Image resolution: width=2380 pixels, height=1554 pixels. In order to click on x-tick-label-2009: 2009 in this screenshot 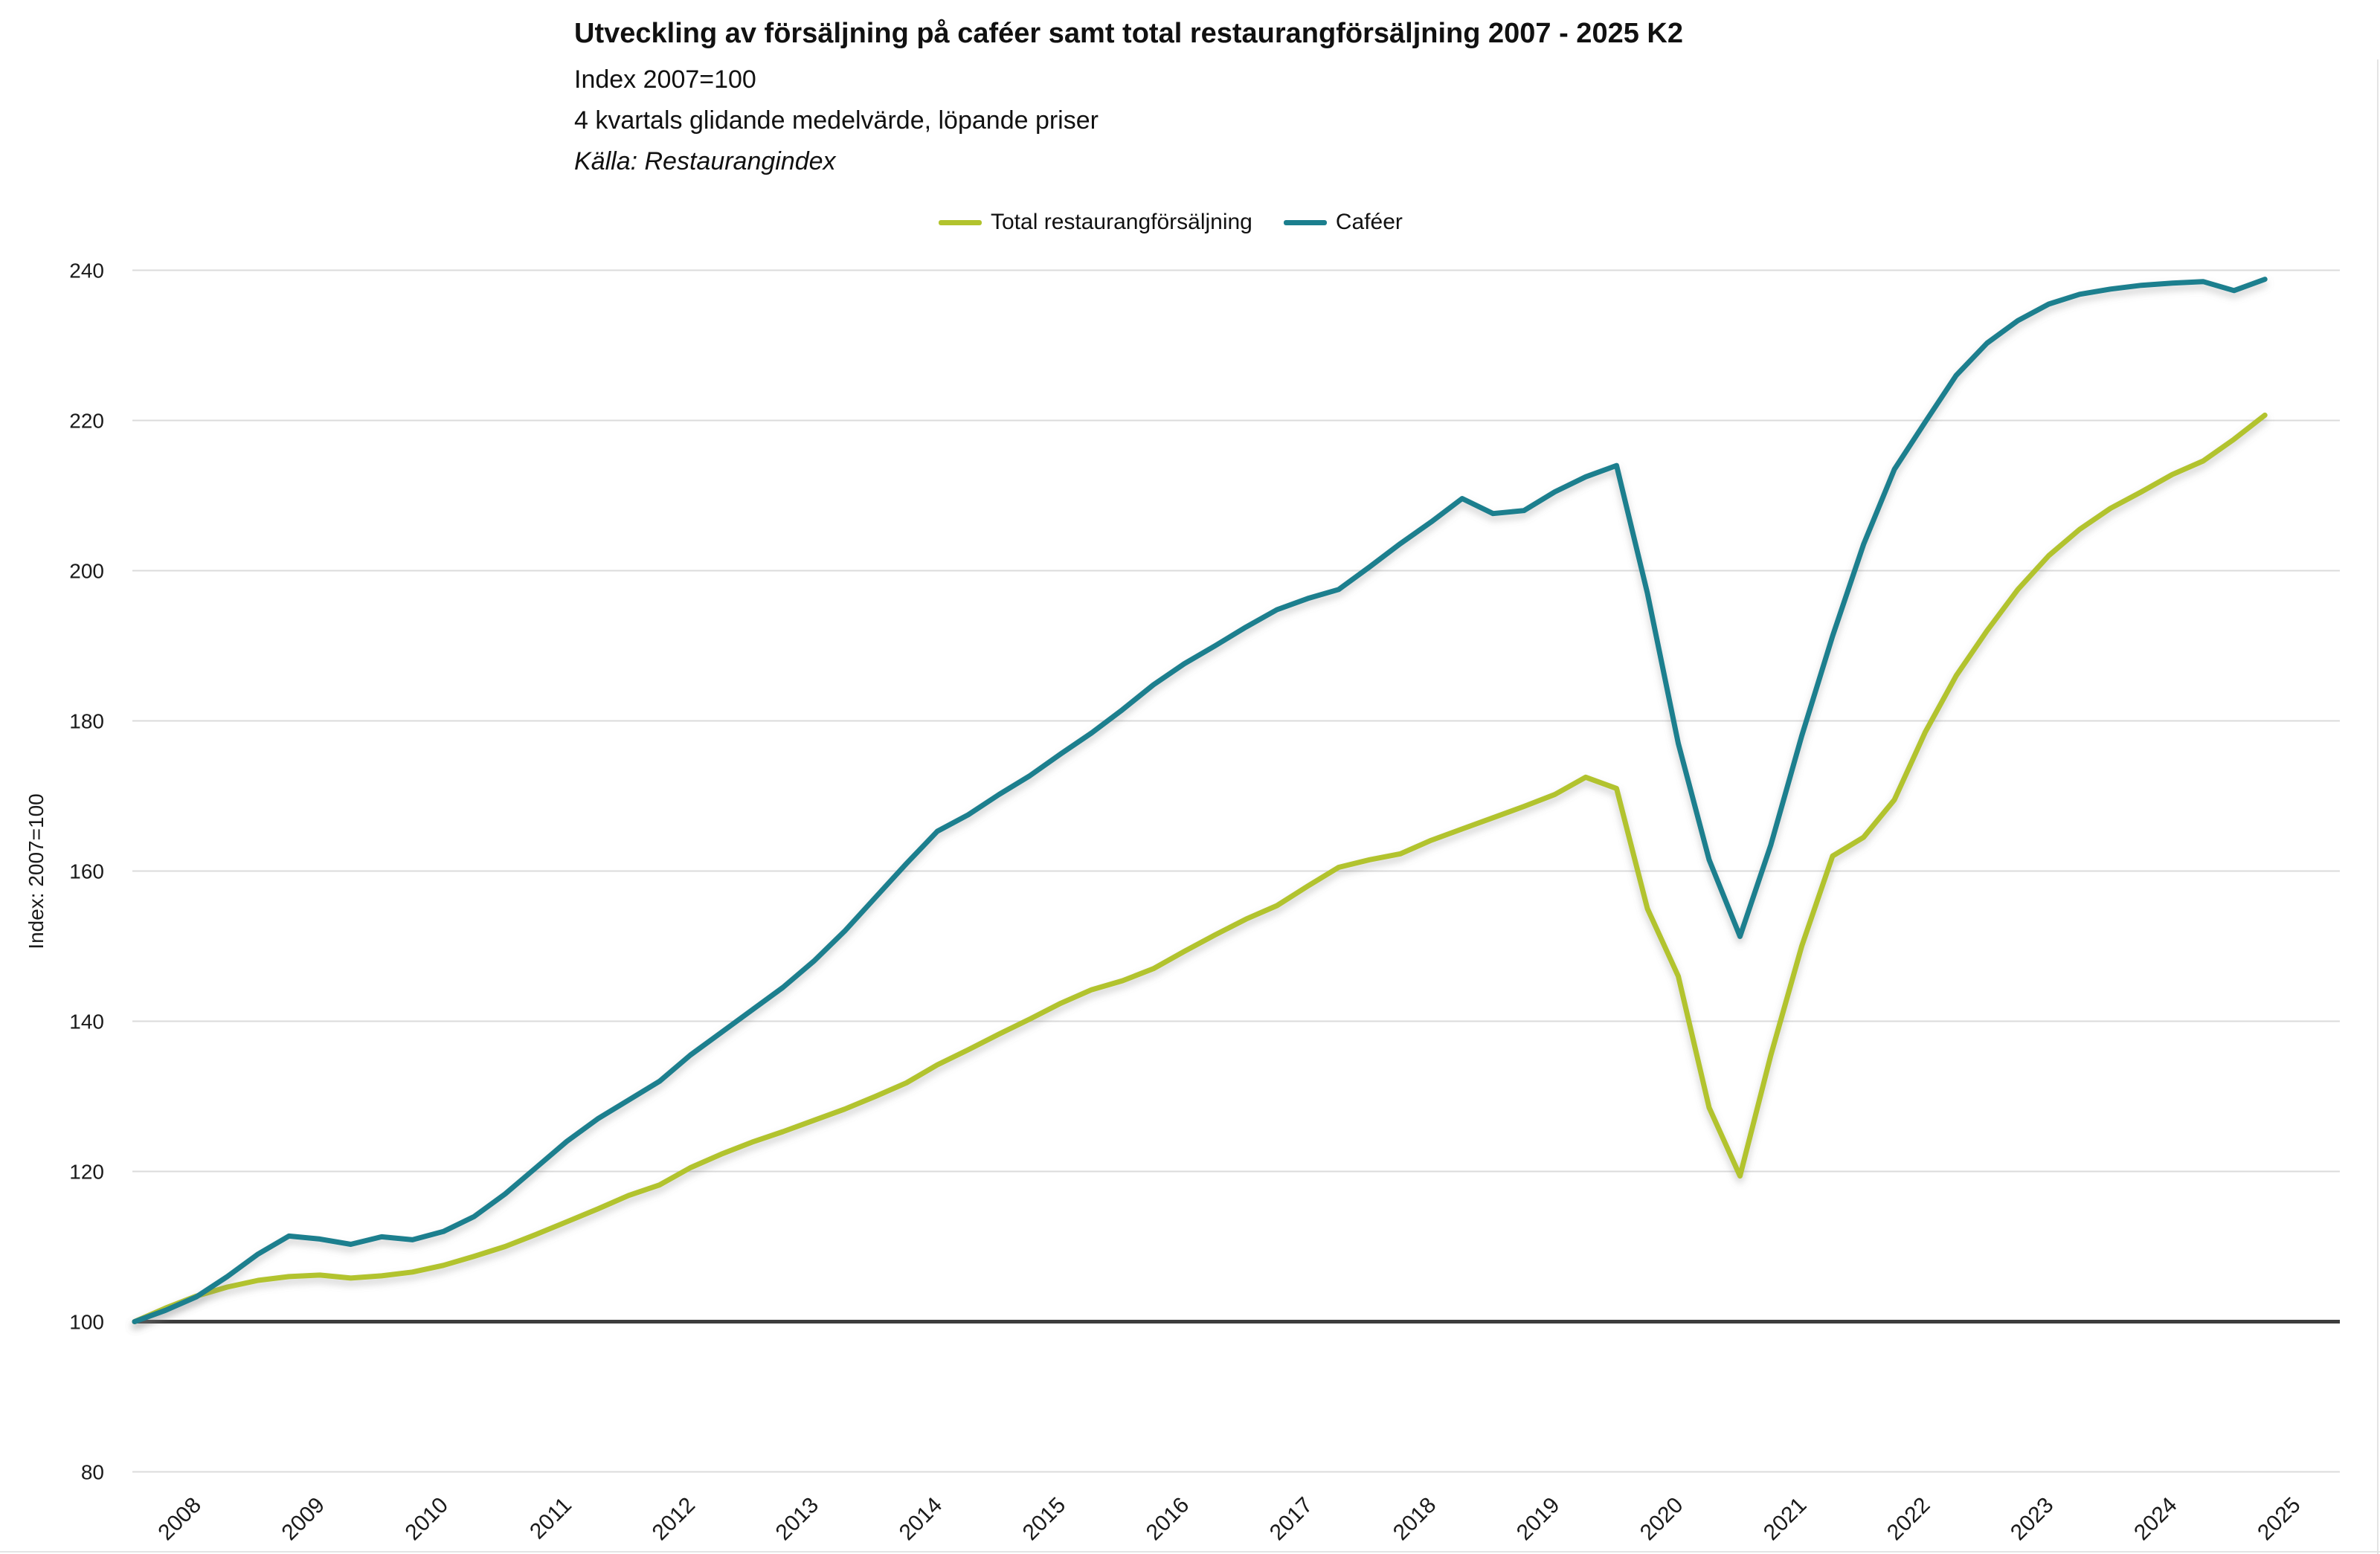, I will do `click(304, 1519)`.